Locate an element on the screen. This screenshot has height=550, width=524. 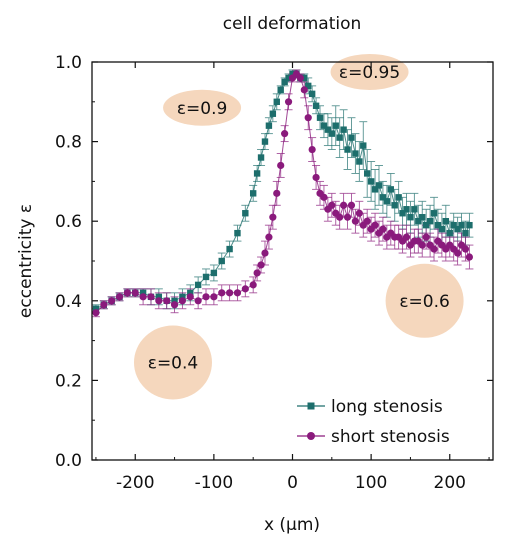
y-tick-label: 0.2 is located at coordinates (68, 381).